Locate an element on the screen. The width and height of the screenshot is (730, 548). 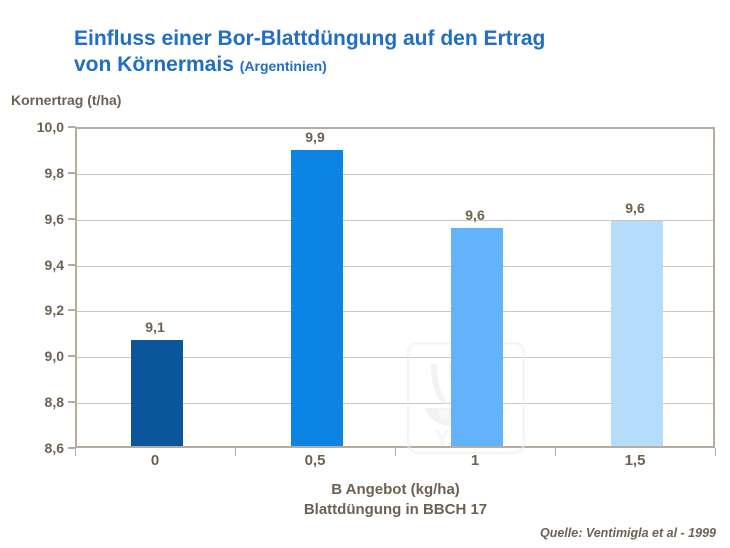
y-tick-label: 9,6 is located at coordinates (54, 218).